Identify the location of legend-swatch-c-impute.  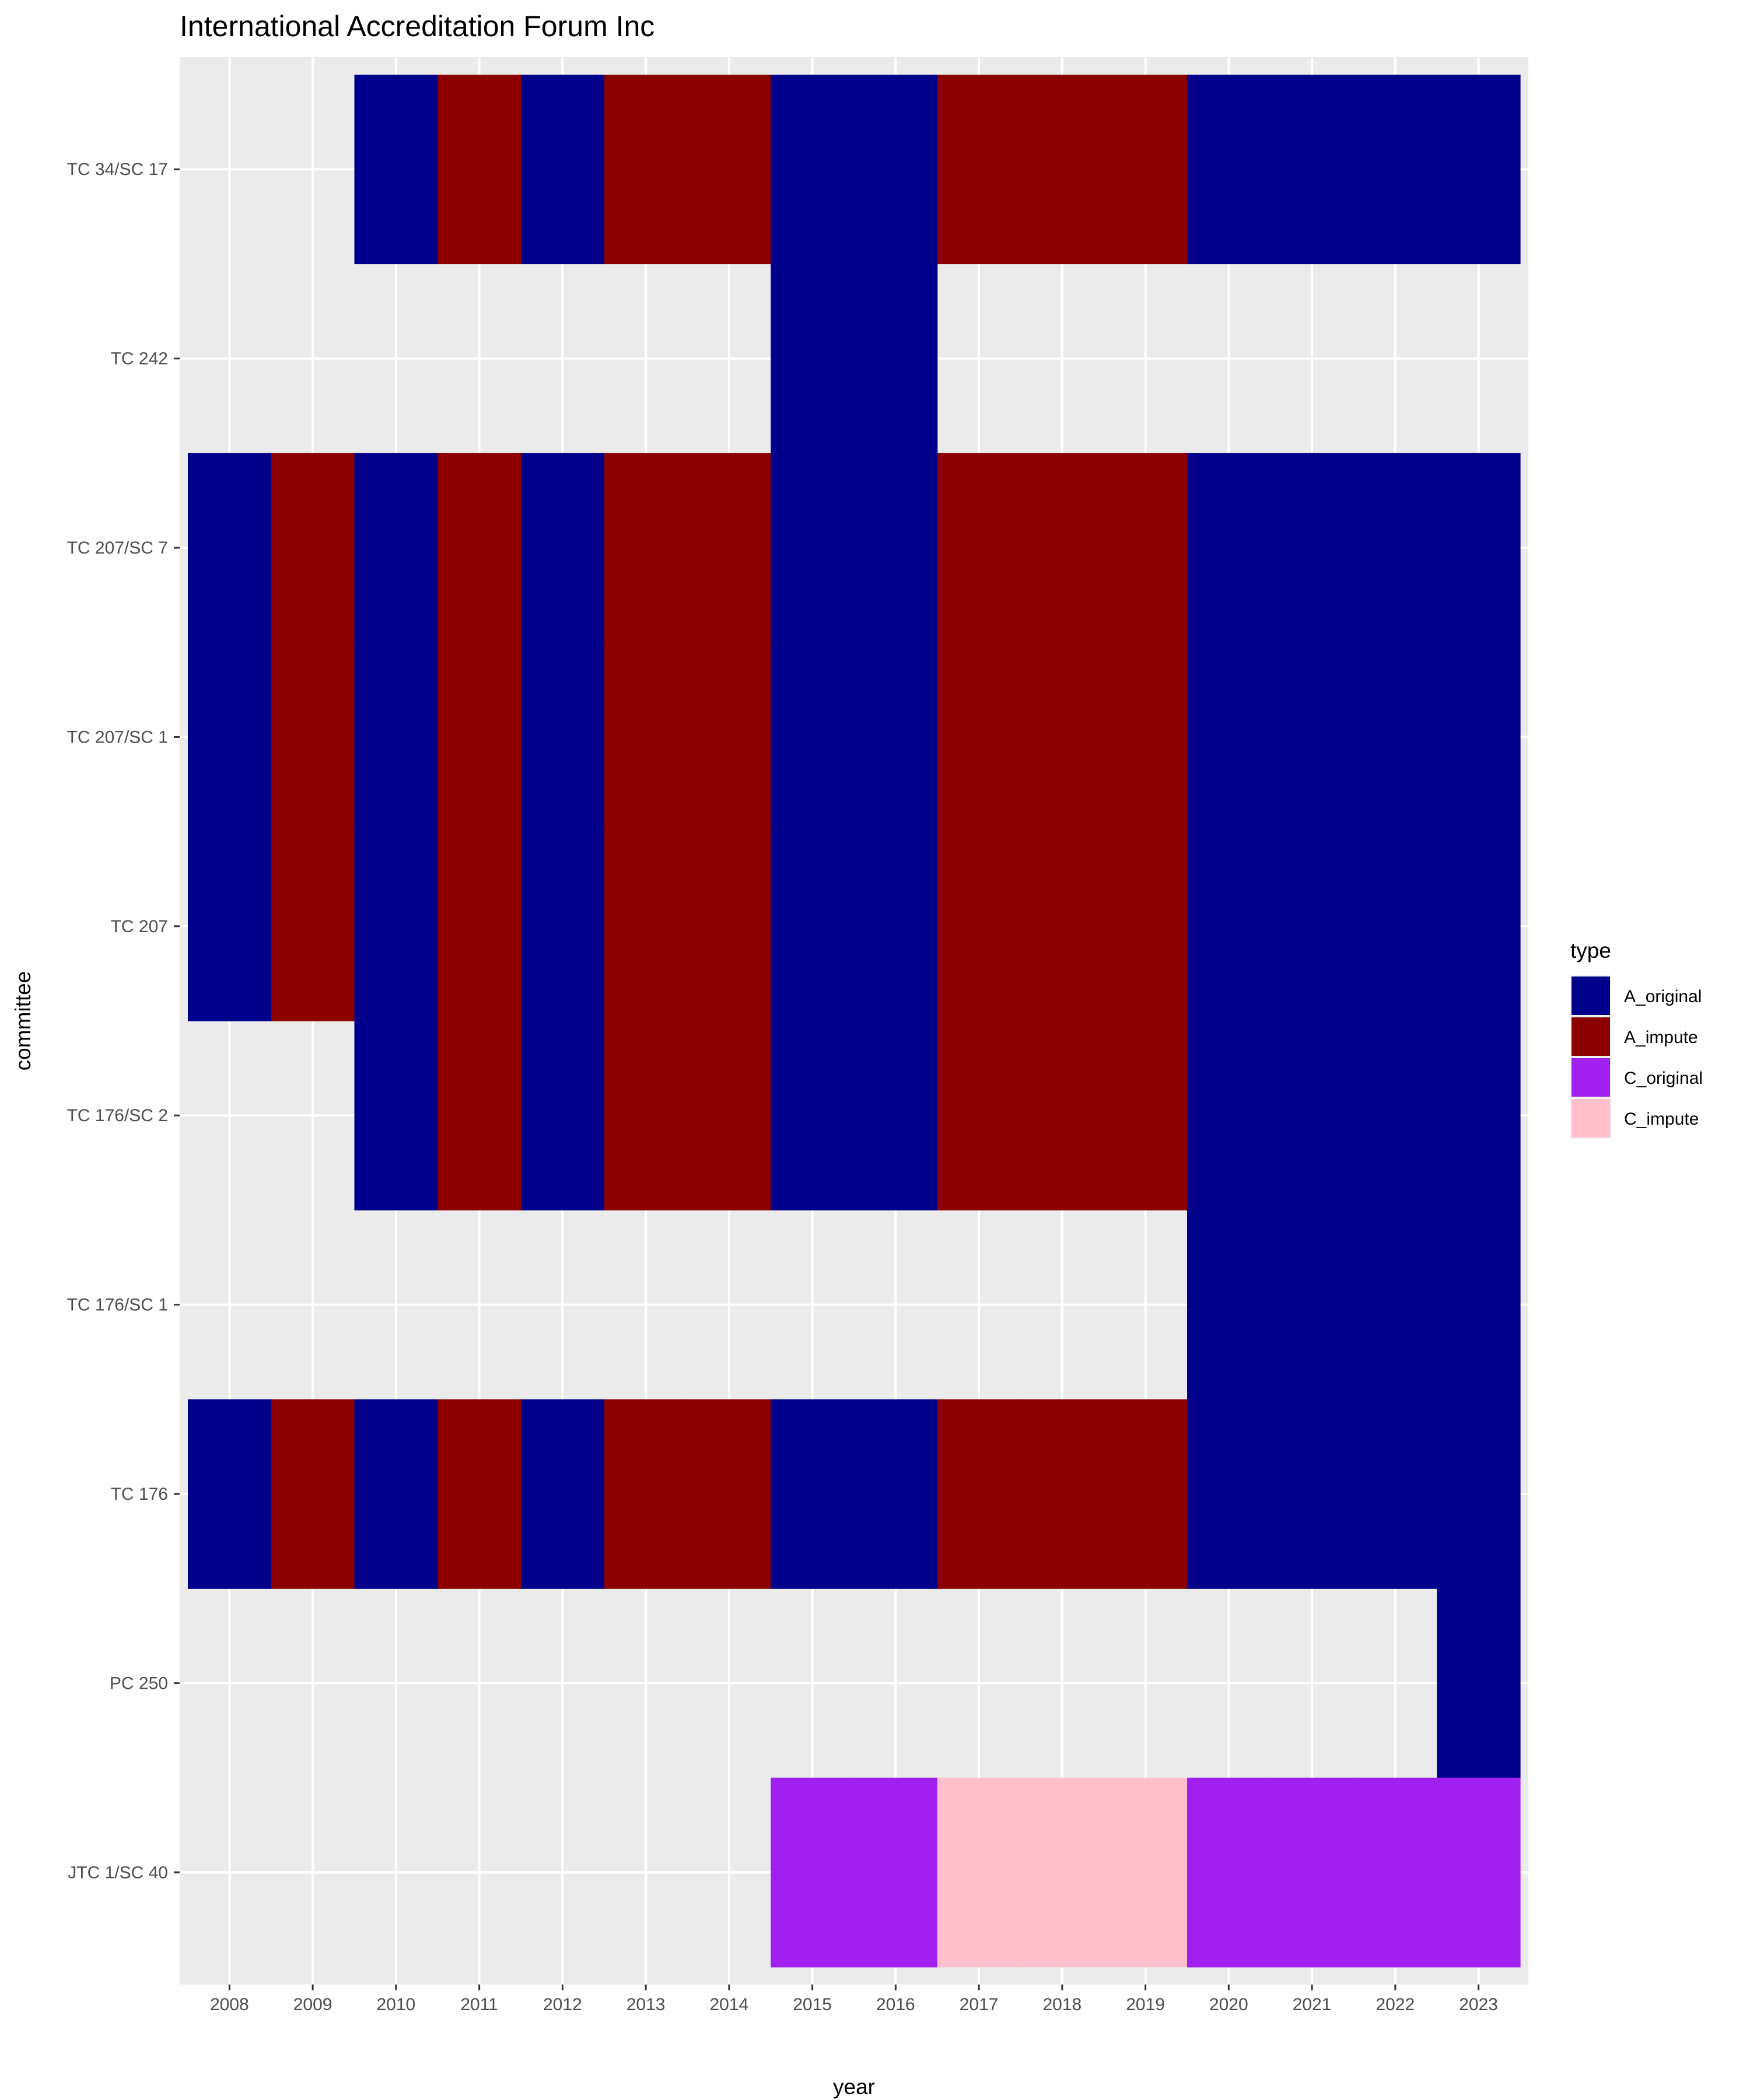
(1591, 1118).